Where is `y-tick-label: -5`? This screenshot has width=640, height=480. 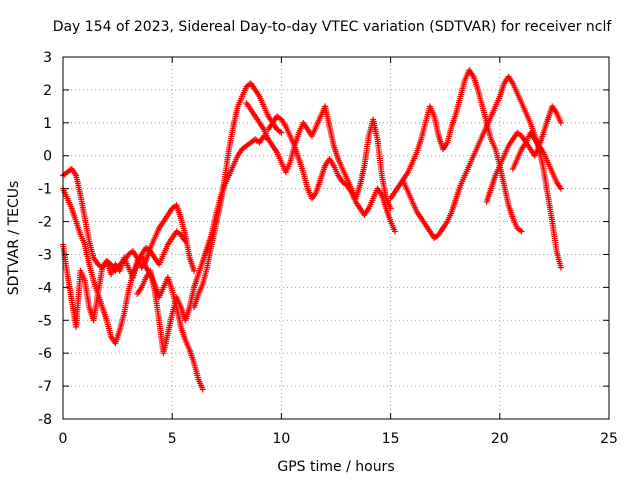
y-tick-label: -5 is located at coordinates (45, 321).